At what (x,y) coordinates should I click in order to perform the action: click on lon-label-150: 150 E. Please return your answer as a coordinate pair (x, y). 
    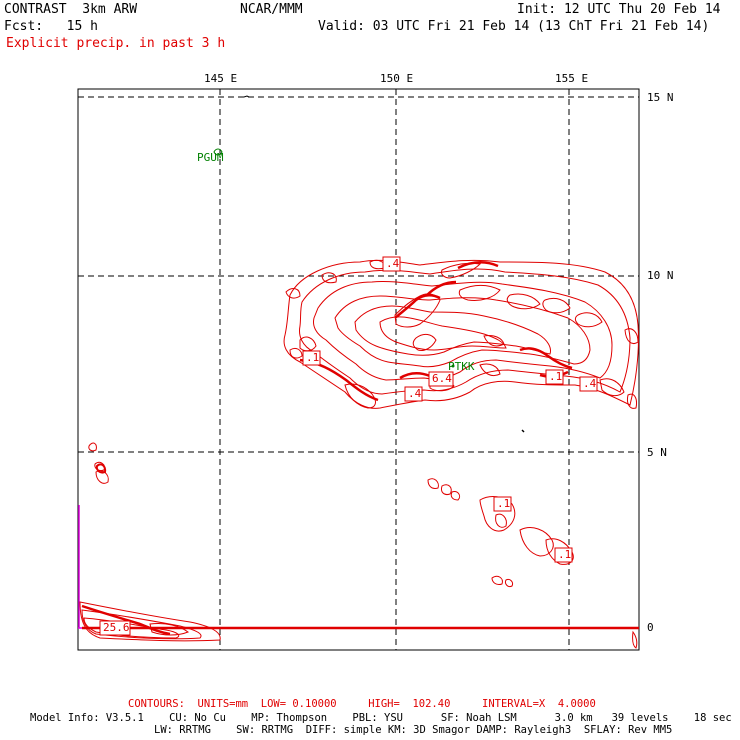
    Looking at the image, I should click on (397, 78).